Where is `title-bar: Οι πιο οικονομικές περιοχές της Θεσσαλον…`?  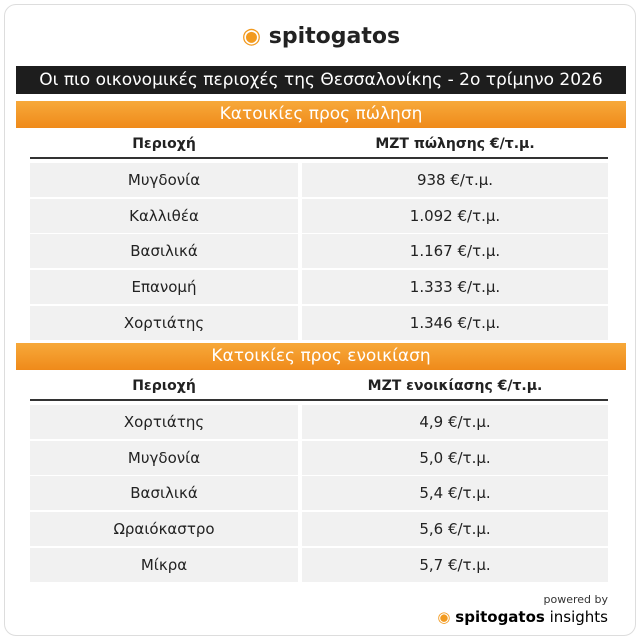 title-bar: Οι πιο οικονομικές περιοχές της Θεσσαλον… is located at coordinates (321, 80).